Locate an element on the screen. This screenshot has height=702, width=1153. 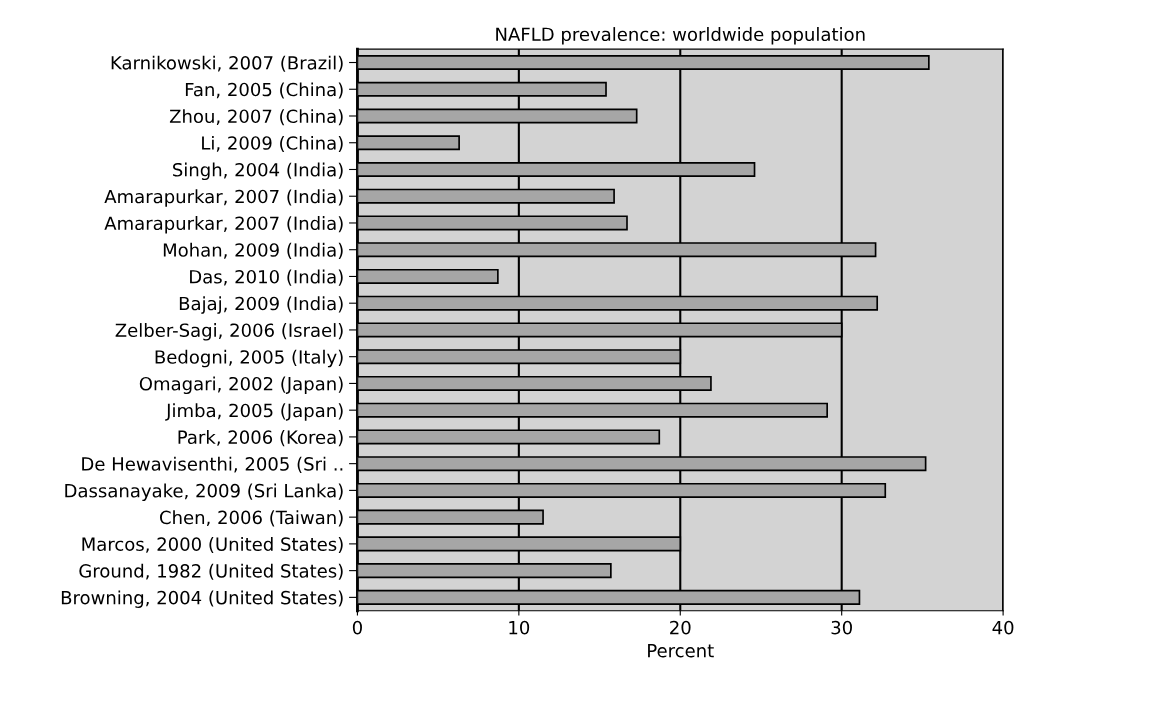
x-tick-label: 0 is located at coordinates (357, 627).